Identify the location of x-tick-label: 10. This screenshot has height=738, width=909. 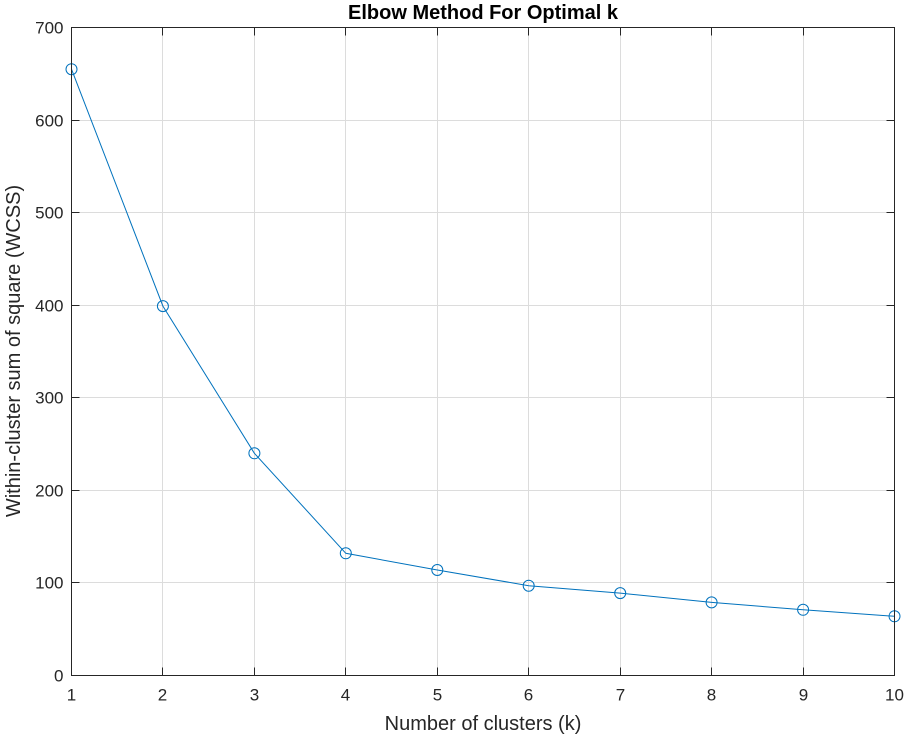
(894, 695).